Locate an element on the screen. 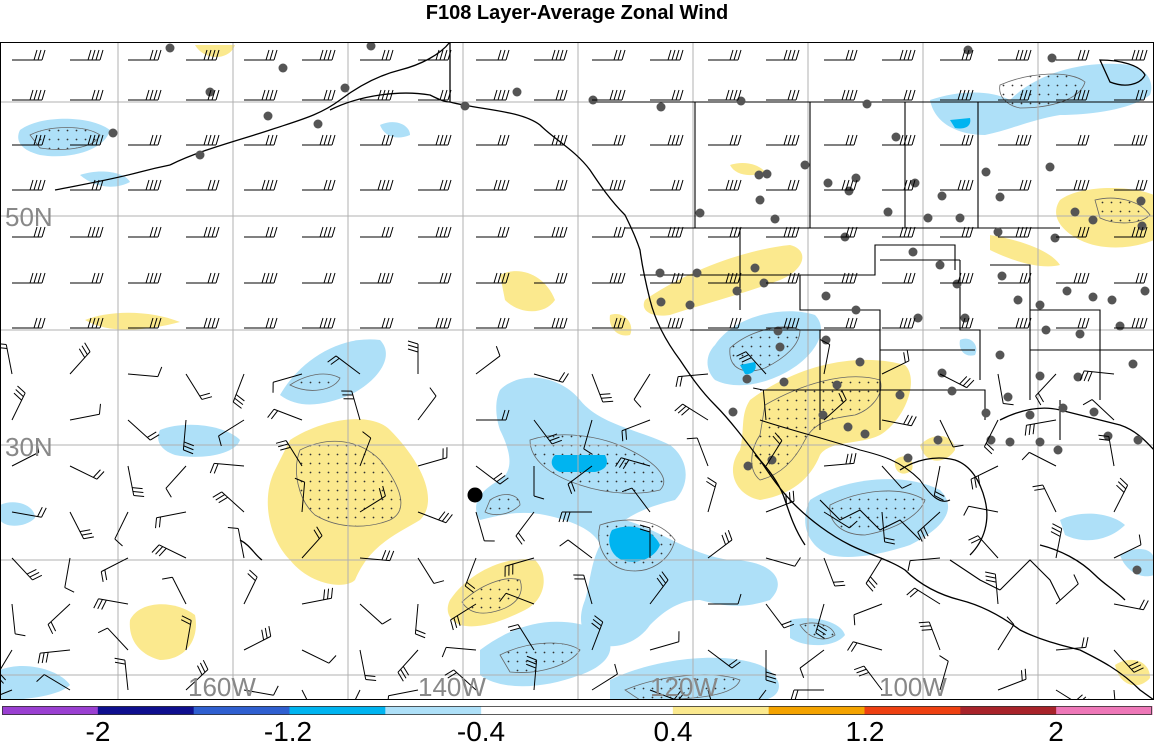 The width and height of the screenshot is (1154, 743). lon-label-120w: 120W is located at coordinates (684, 687).